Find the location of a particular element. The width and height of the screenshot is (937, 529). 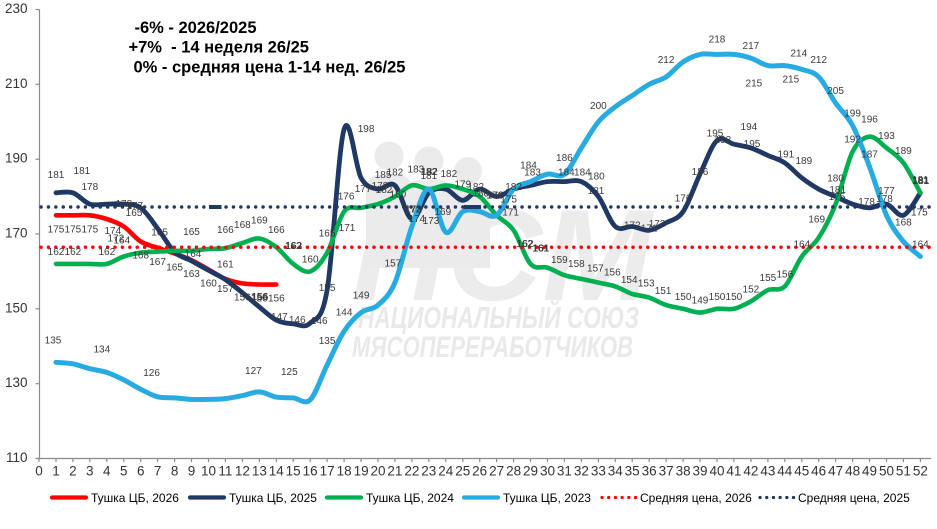

svg-text: 205 is located at coordinates (835, 91).